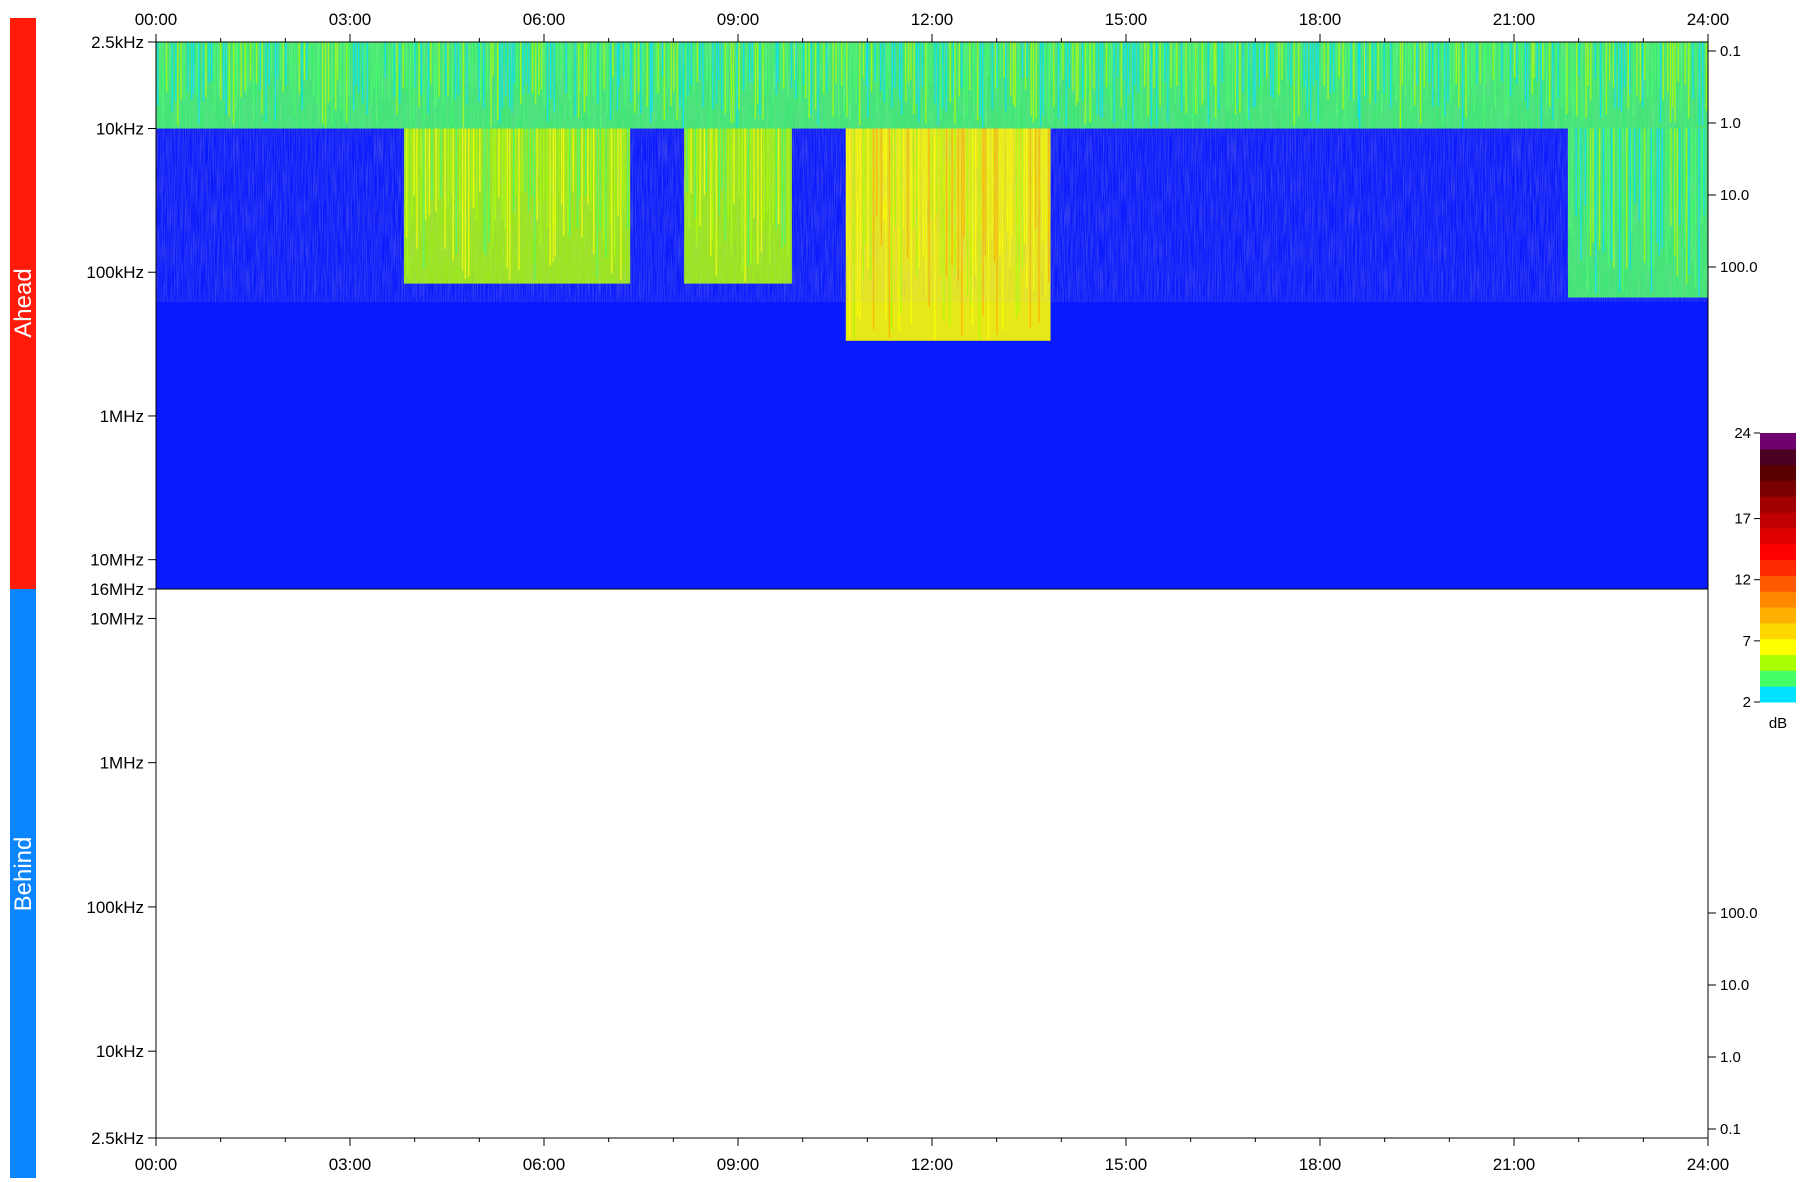 Image resolution: width=1810 pixels, height=1182 pixels. What do you see at coordinates (117, 589) in the screenshot?
I see `ahead-y-tick-label: 16MHz` at bounding box center [117, 589].